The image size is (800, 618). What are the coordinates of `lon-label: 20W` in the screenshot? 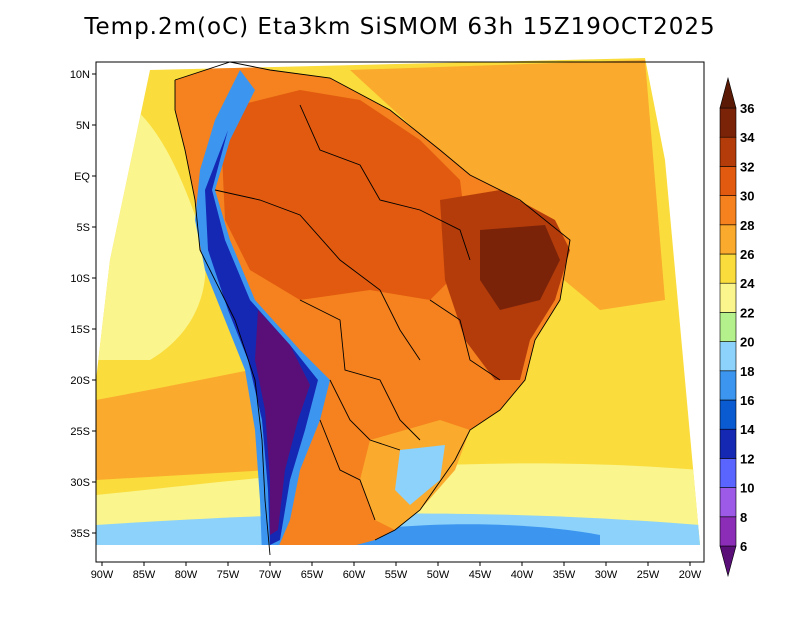 It's located at (690, 575).